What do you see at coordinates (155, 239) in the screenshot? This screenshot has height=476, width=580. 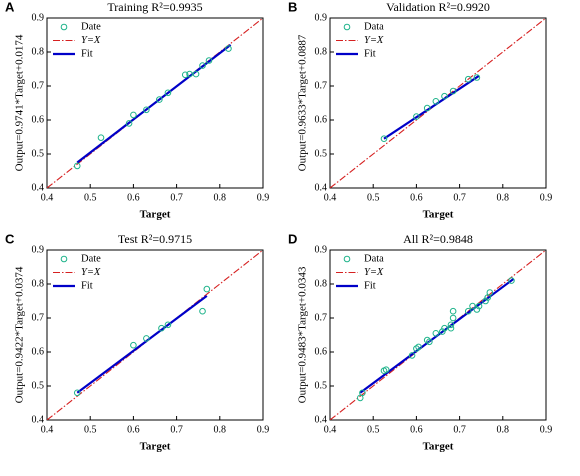 I see `chart-title: Test R²=0.9715` at bounding box center [155, 239].